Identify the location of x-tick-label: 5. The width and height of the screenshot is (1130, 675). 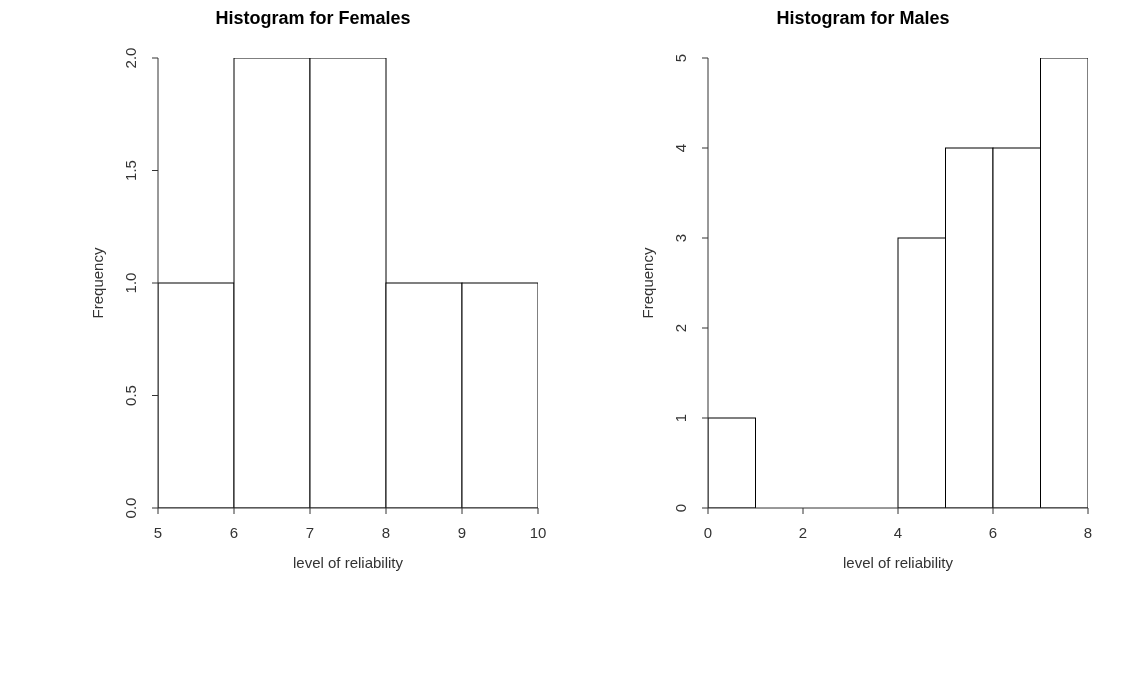
(158, 532).